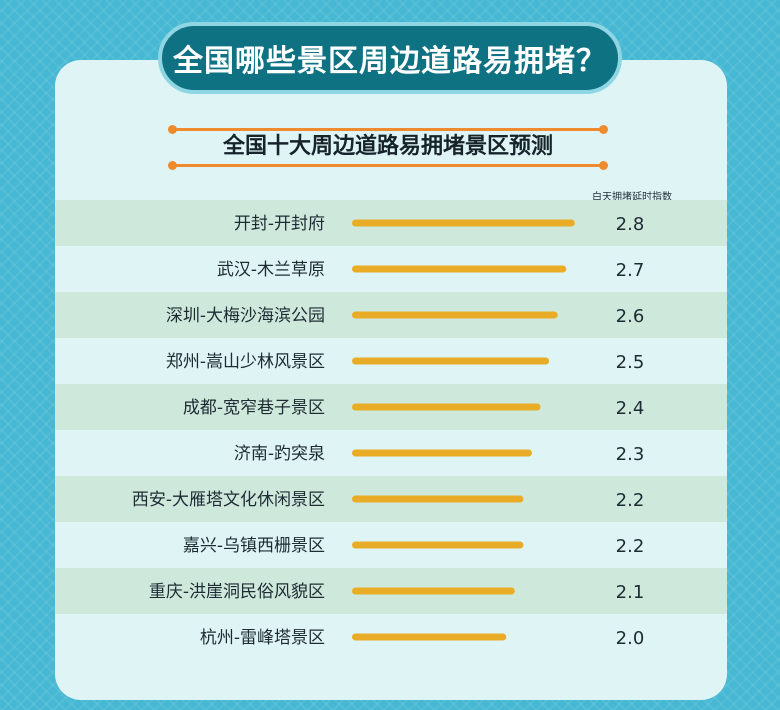 The width and height of the screenshot is (780, 710). I want to click on category-label: 开封-开封府, so click(279, 224).